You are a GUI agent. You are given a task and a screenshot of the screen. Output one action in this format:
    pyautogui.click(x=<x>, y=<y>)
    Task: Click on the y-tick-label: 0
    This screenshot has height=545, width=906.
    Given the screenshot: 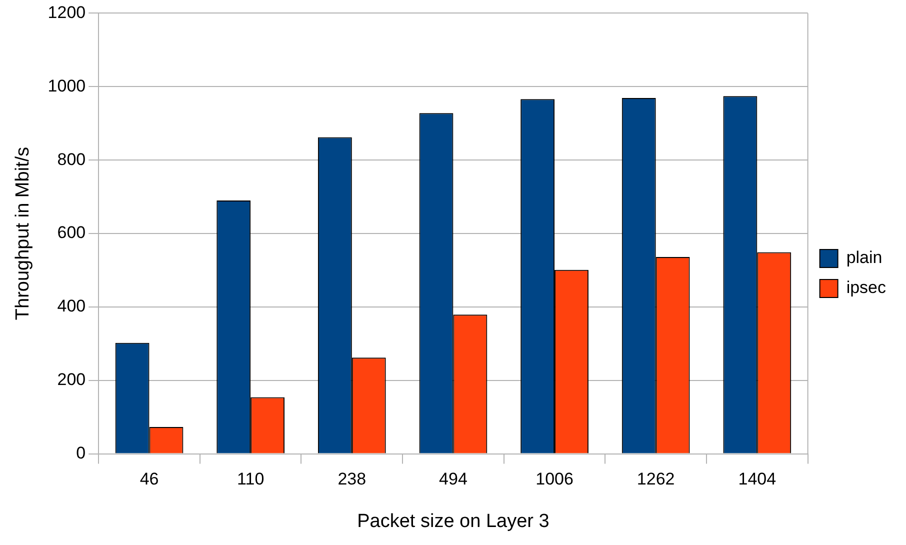 What is the action you would take?
    pyautogui.click(x=81, y=452)
    